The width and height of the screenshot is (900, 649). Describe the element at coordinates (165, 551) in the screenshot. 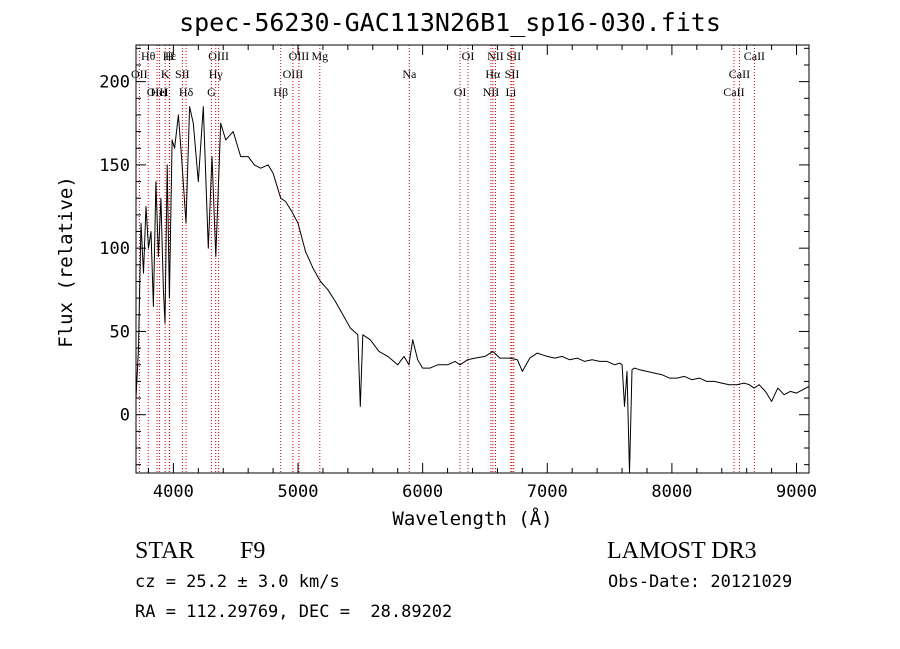

I see `object-class: STAR` at that location.